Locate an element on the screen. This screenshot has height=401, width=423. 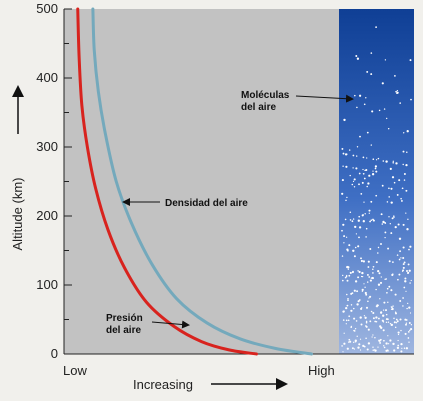
x-label-low: Low is located at coordinates (75, 370).